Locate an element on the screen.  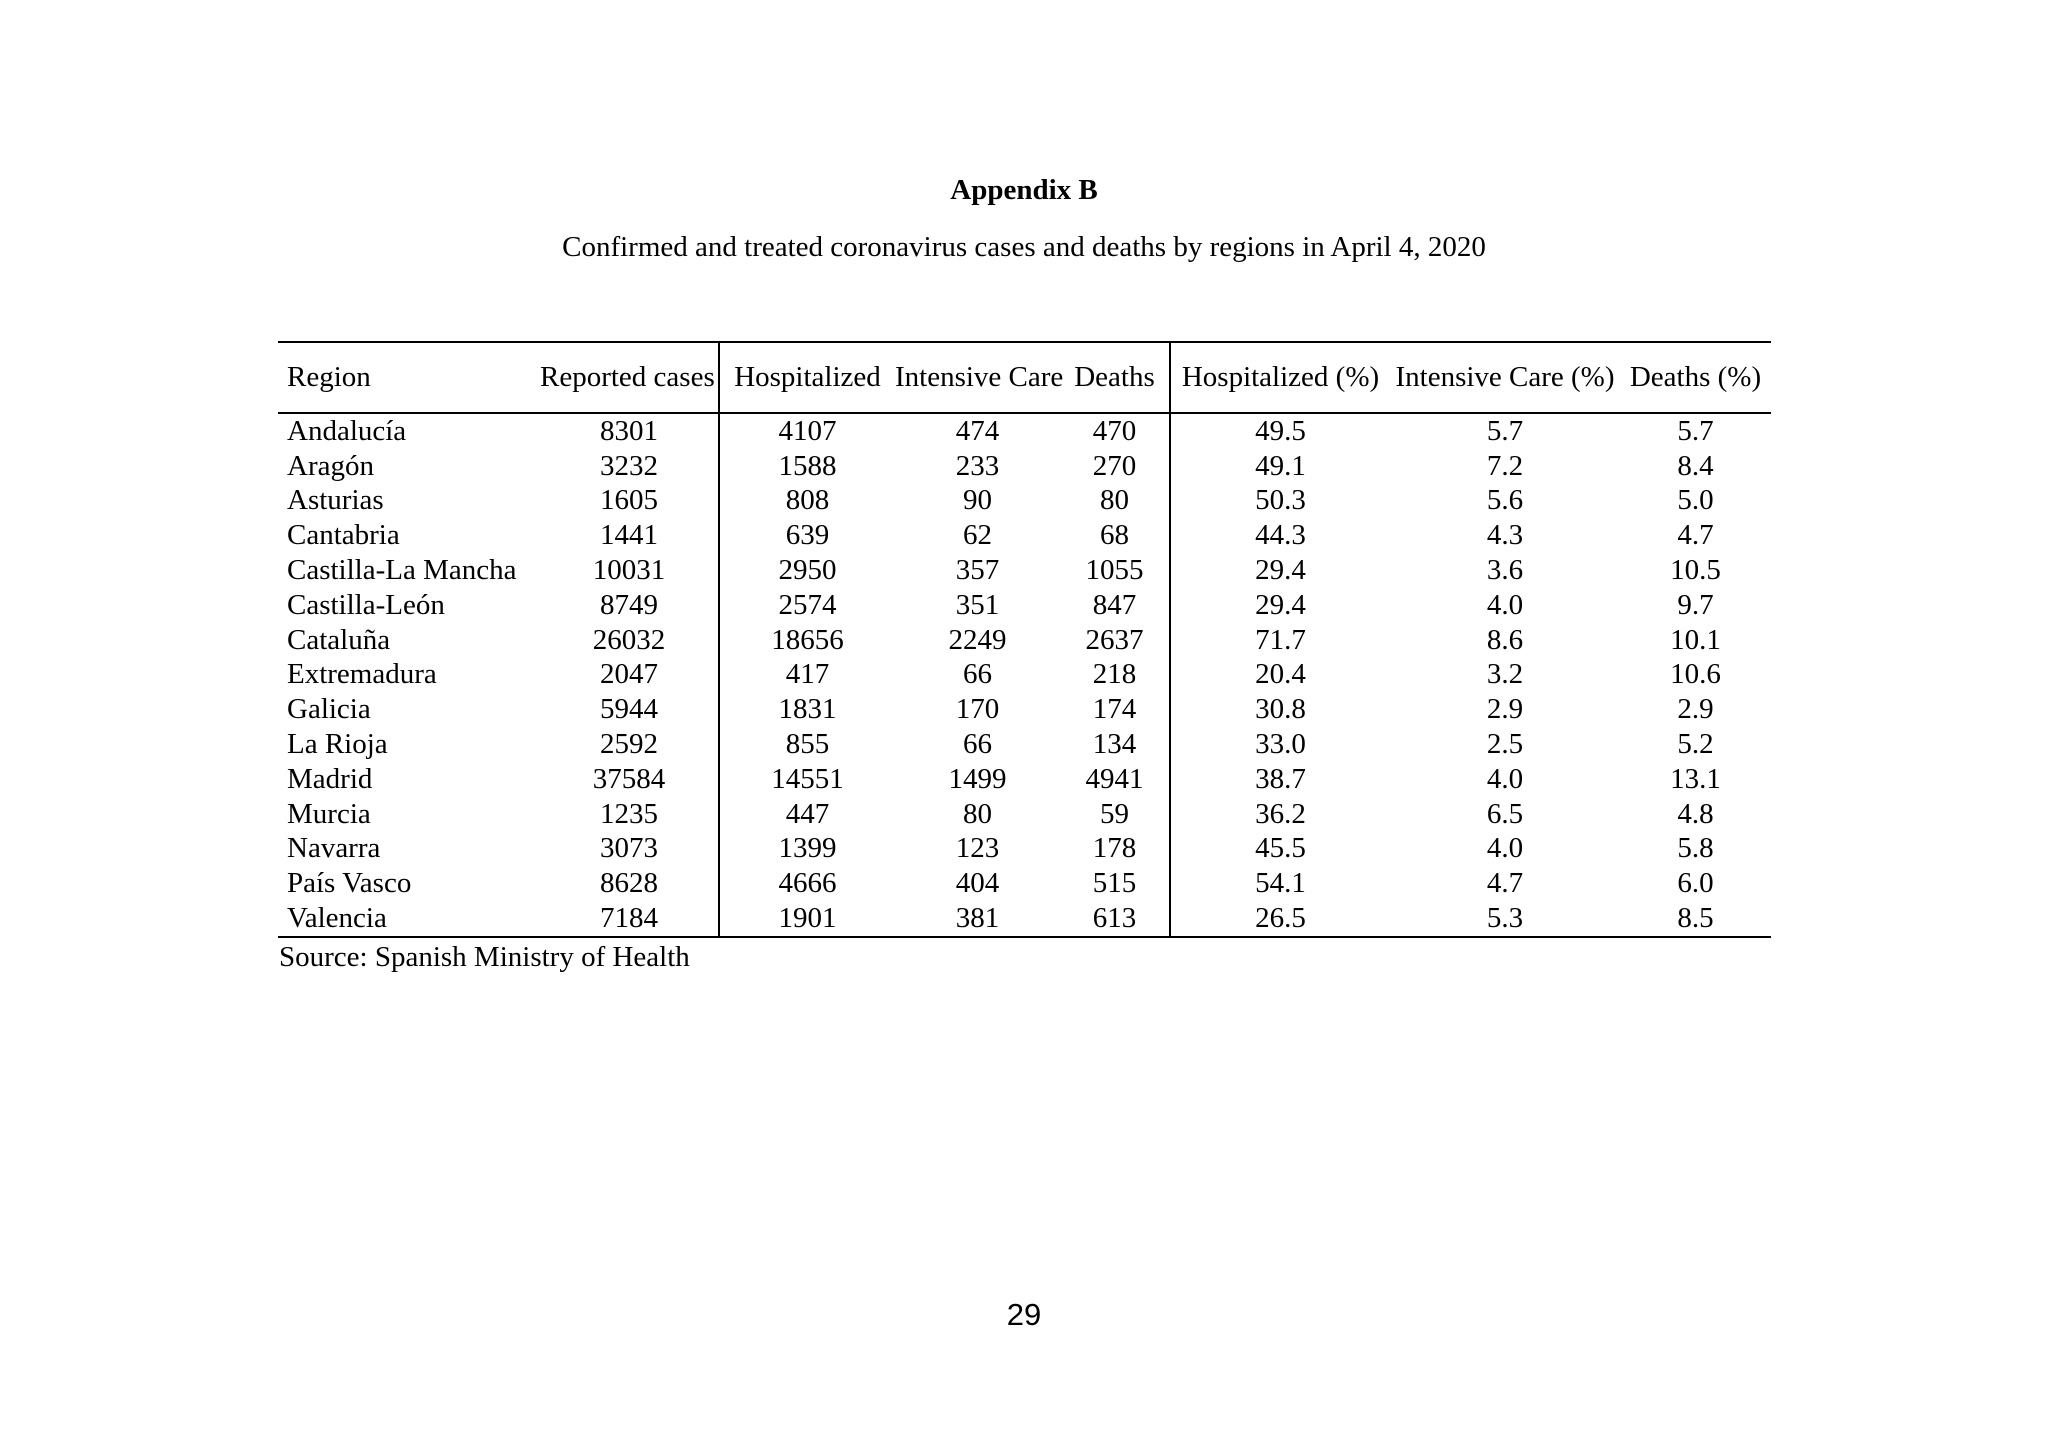
region-cell: La Rioja is located at coordinates (337, 744).